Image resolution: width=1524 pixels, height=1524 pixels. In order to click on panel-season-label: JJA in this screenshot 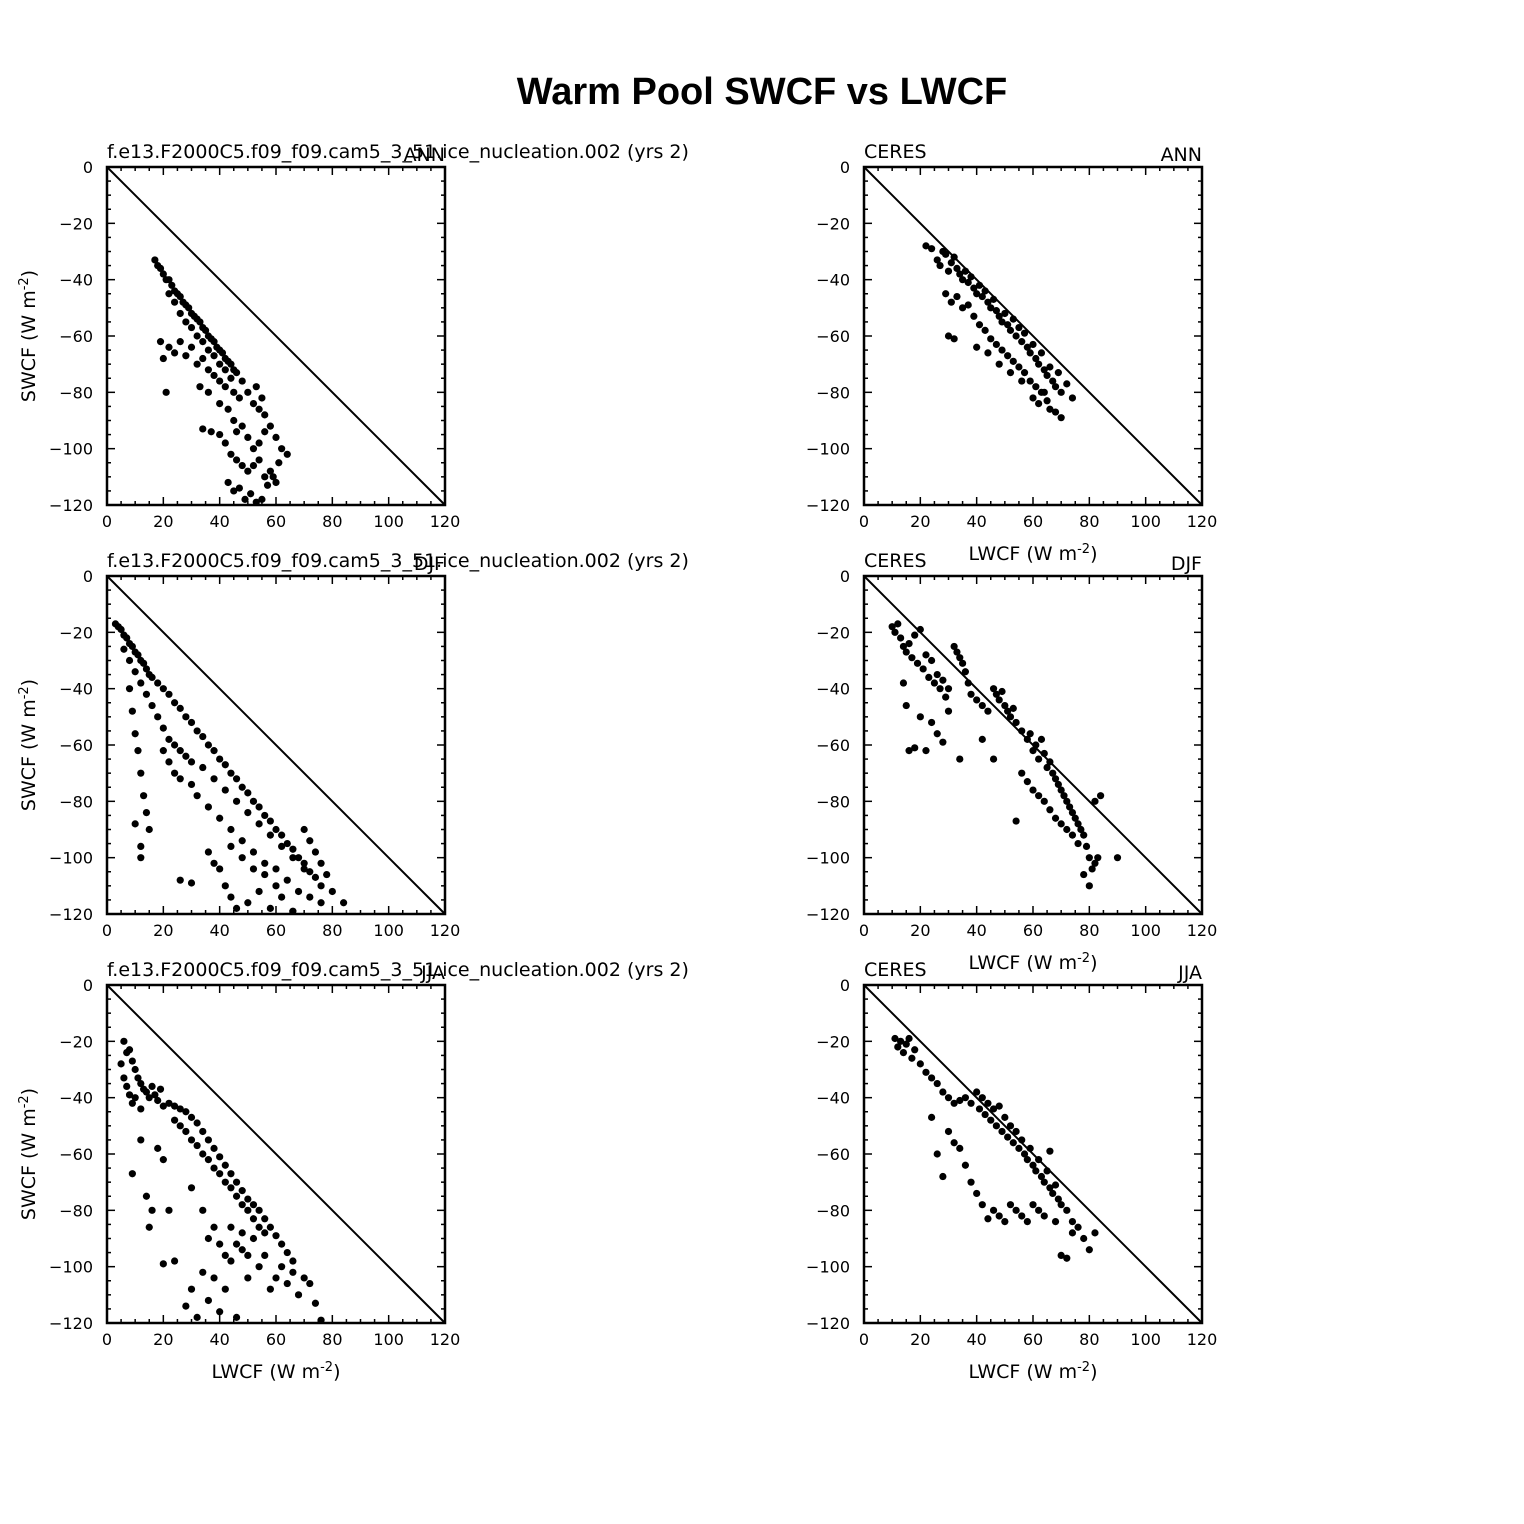, I will do `click(1189, 973)`.